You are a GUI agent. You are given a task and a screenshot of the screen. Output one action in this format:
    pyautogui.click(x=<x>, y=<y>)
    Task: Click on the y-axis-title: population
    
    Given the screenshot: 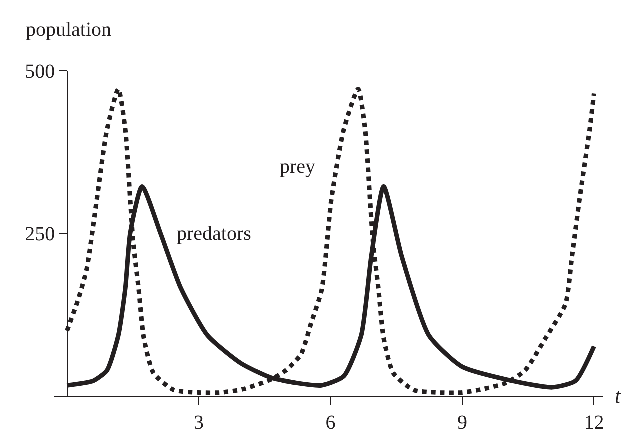 What is the action you would take?
    pyautogui.click(x=69, y=30)
    